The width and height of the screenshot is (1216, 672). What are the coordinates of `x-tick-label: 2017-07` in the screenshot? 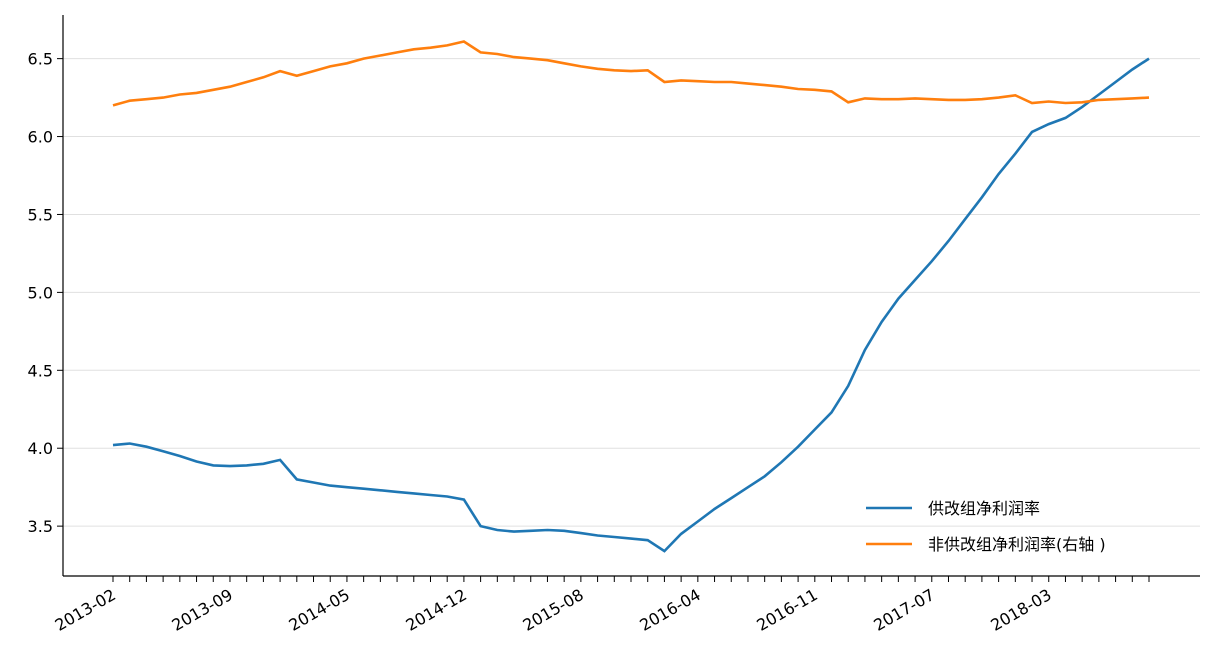 It's located at (903, 610).